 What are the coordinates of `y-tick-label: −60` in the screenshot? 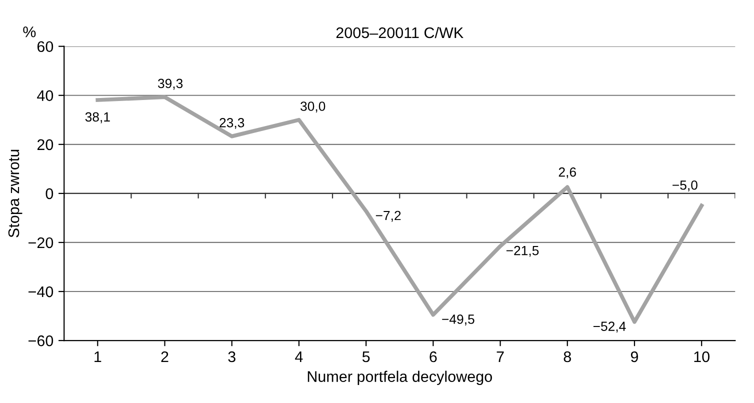 It's located at (41, 340).